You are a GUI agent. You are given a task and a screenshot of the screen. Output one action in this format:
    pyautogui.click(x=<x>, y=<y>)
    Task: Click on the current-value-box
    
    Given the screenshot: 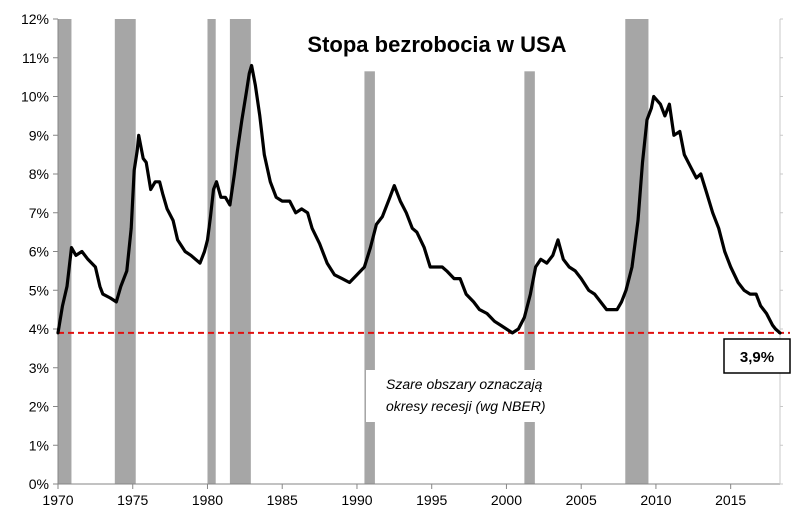 What is the action you would take?
    pyautogui.click(x=757, y=356)
    